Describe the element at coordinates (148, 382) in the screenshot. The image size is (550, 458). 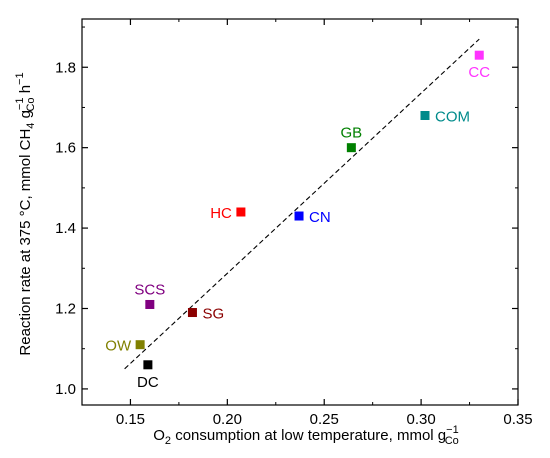
I see `point-dc-label: DC` at that location.